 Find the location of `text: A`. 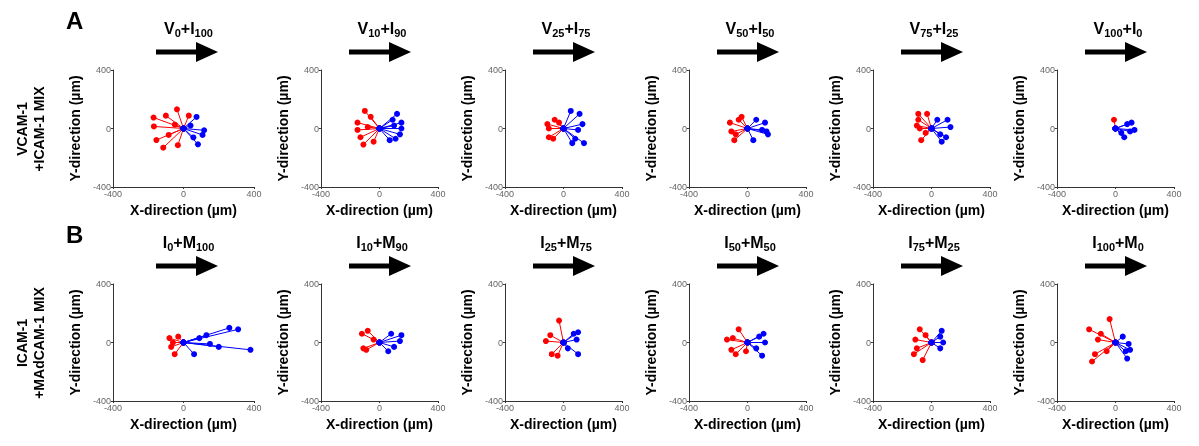

text: A is located at coordinates (75, 20).